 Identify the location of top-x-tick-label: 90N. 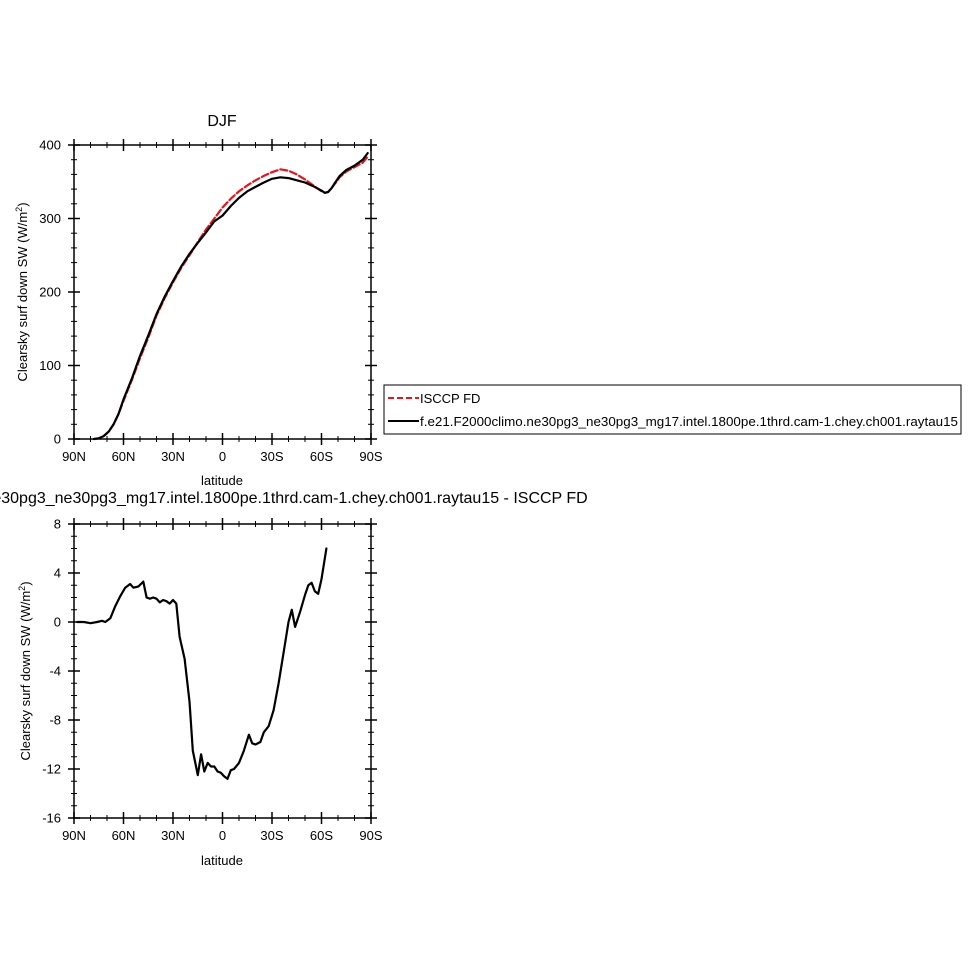
(74, 456).